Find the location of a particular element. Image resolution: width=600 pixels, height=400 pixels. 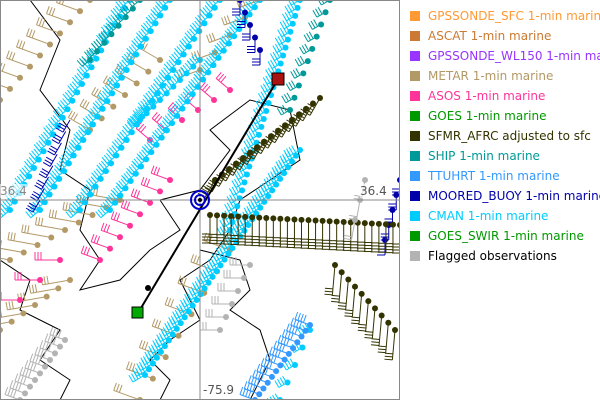

legend-label: SHIP 1-min marine is located at coordinates (484, 156).